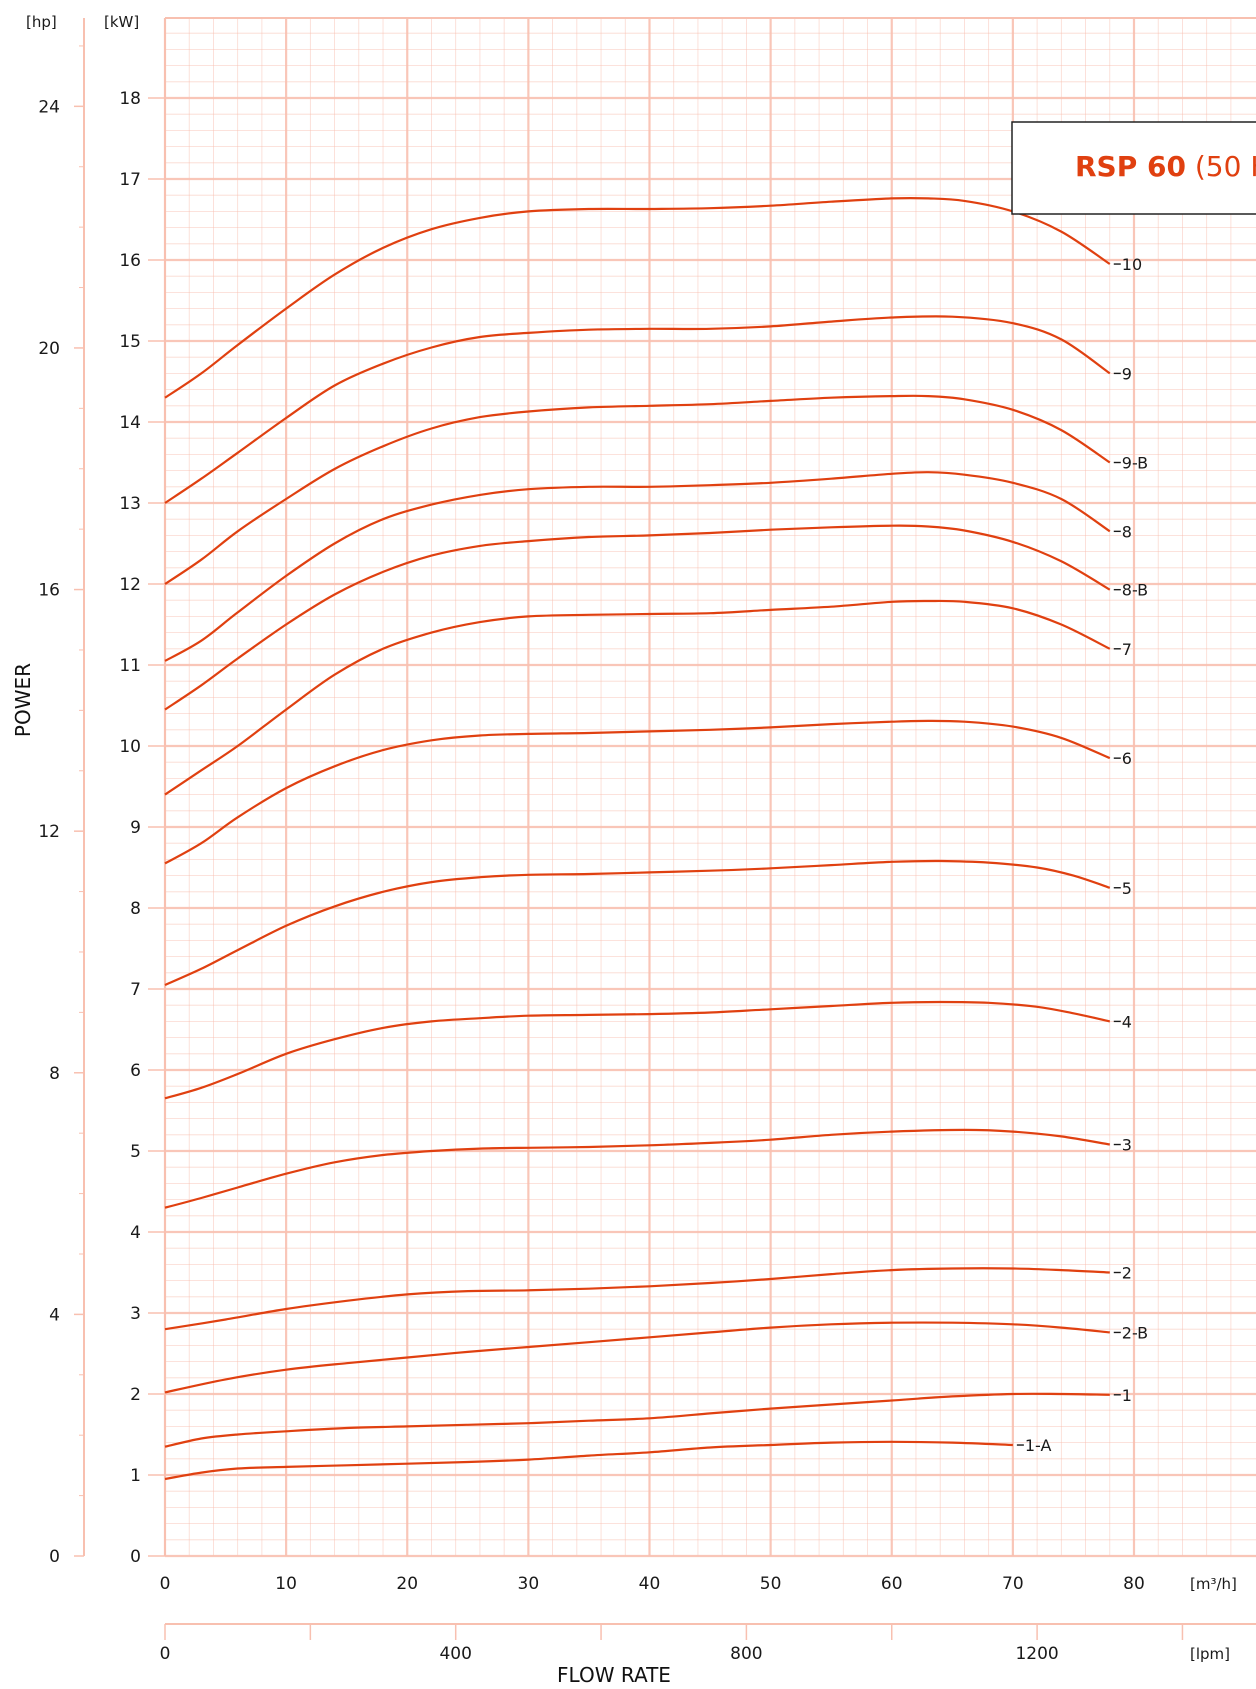 The image size is (1256, 1689). Describe the element at coordinates (49, 591) in the screenshot. I see `hp-tick-label: 16` at that location.